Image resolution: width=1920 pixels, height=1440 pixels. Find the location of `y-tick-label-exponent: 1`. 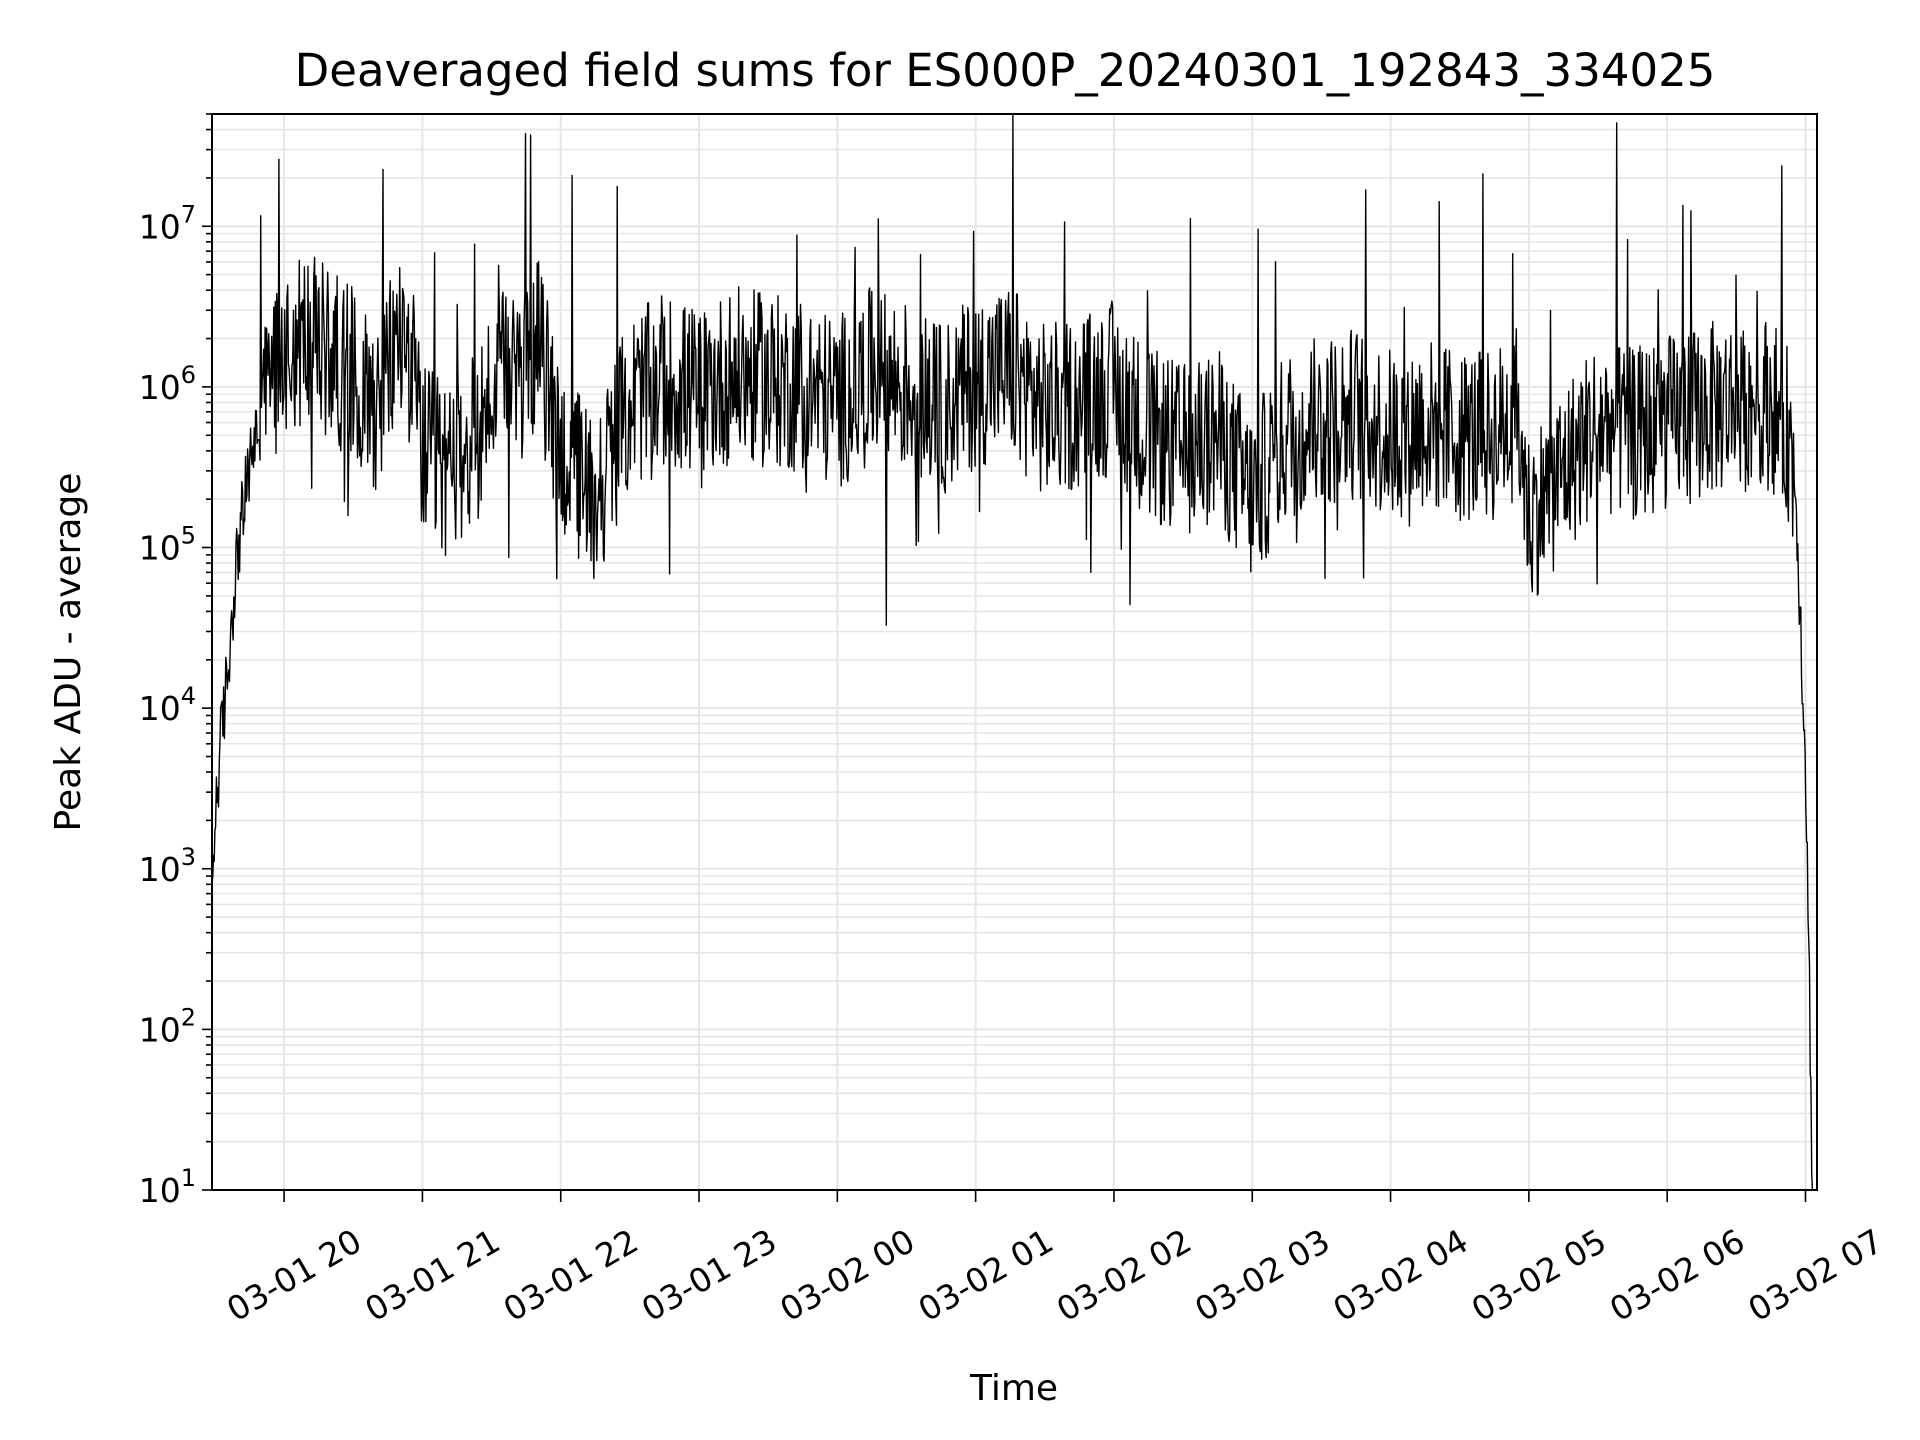

y-tick-label-exponent: 1 is located at coordinates (188, 1178).